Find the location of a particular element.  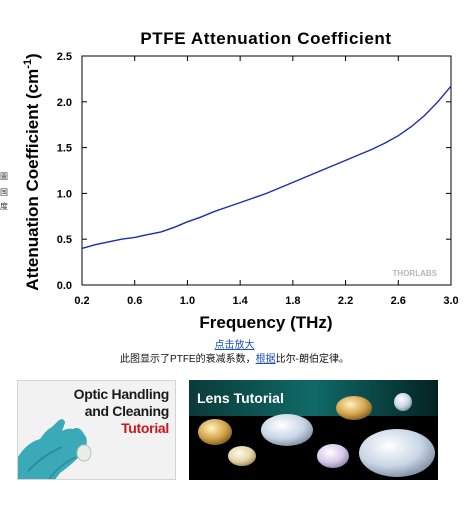

optic-disc-icon is located at coordinates (84, 453).